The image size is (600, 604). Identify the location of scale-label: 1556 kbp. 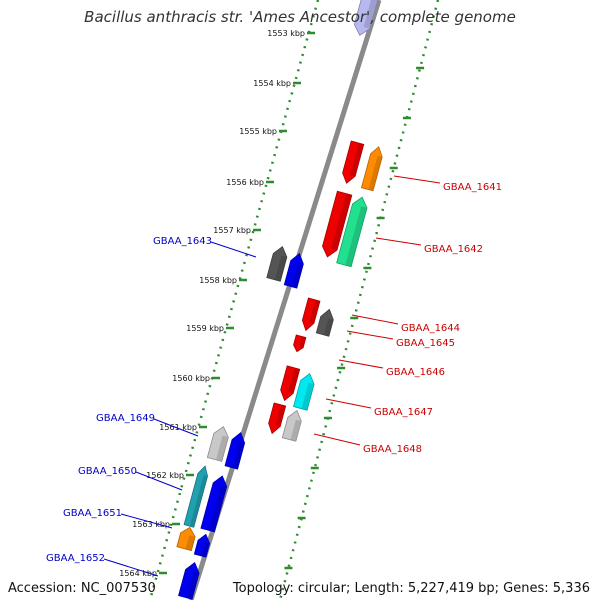
(245, 182).